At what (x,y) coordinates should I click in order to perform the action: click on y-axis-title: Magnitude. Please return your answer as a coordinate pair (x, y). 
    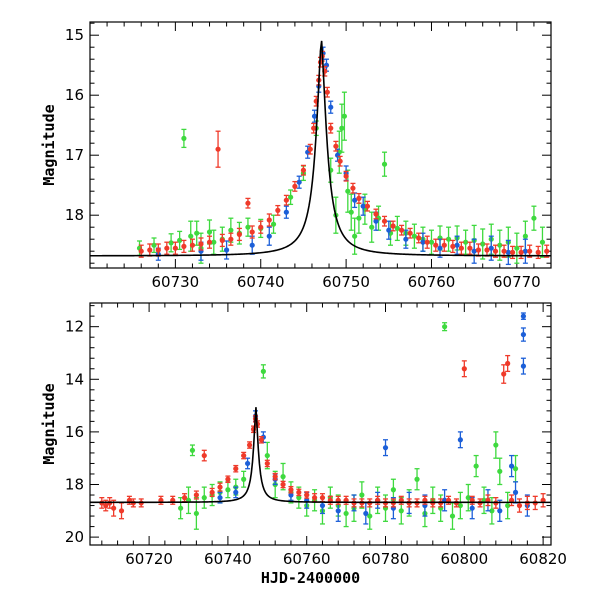
    Looking at the image, I should click on (49, 423).